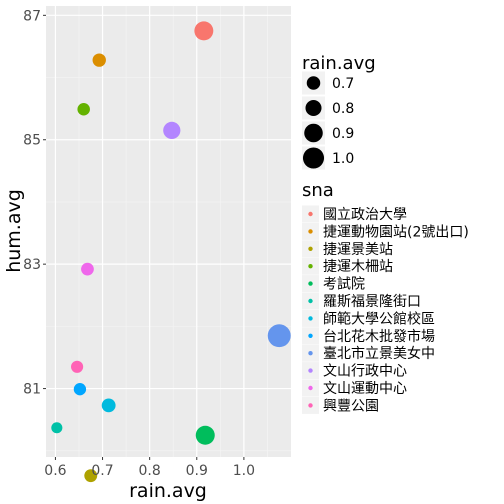  Describe the element at coordinates (14, 231) in the screenshot. I see `y-axis-title: hum.avg` at that location.